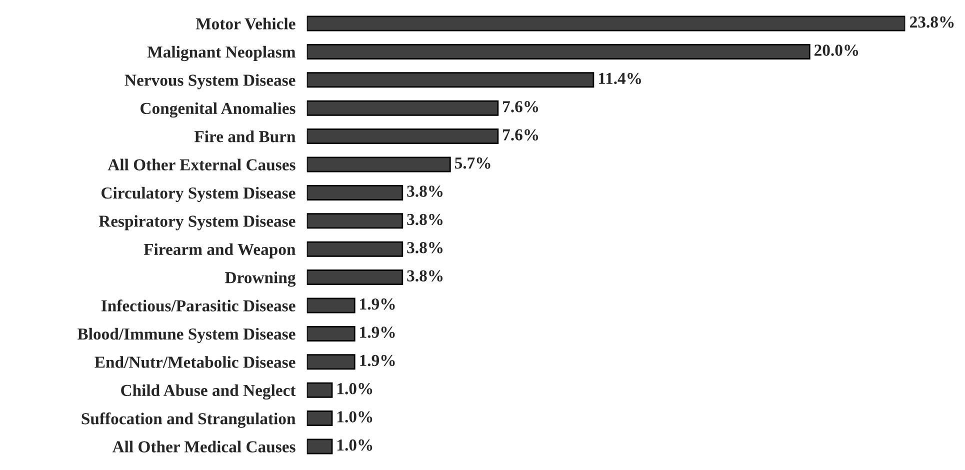  Describe the element at coordinates (202, 164) in the screenshot. I see `y-tick-label: All Other External Causes` at that location.